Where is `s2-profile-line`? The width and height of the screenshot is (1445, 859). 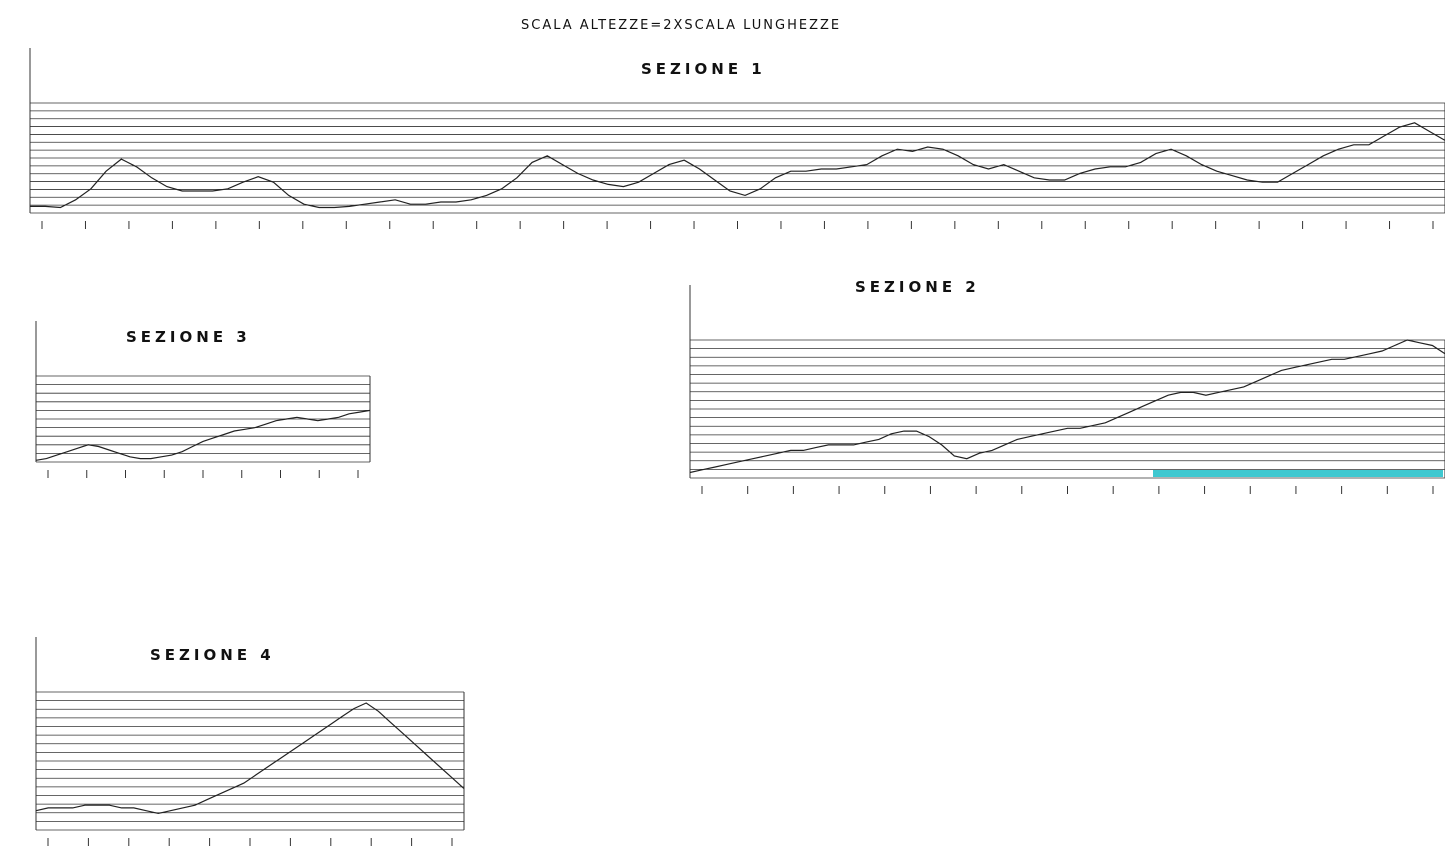
s2-profile-line is located at coordinates (1067, 406).